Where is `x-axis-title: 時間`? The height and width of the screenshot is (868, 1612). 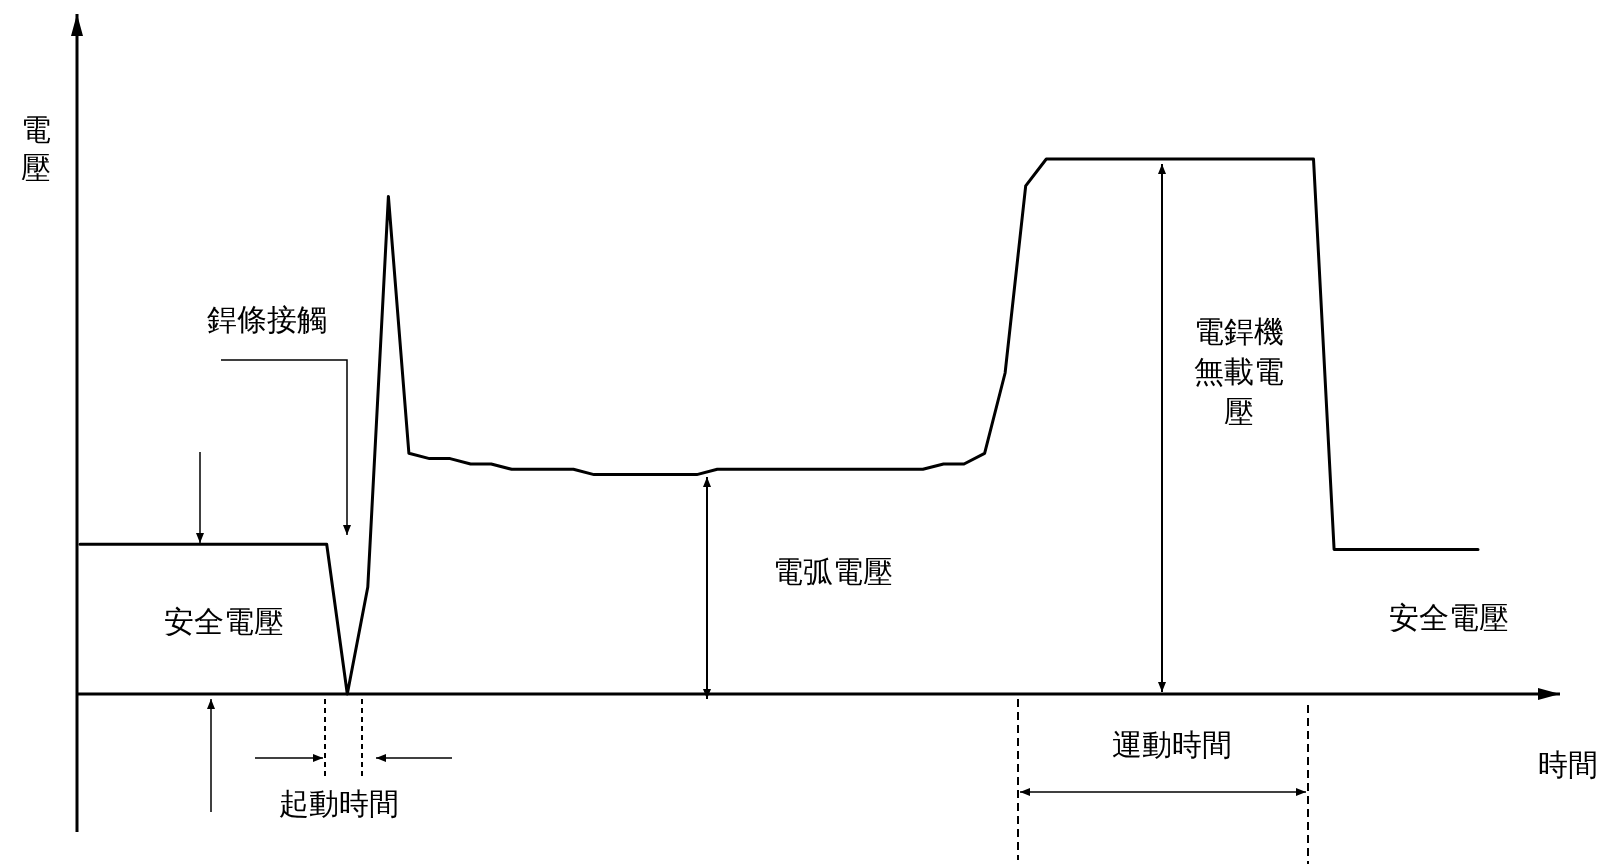 x-axis-title: 時間 is located at coordinates (1568, 764).